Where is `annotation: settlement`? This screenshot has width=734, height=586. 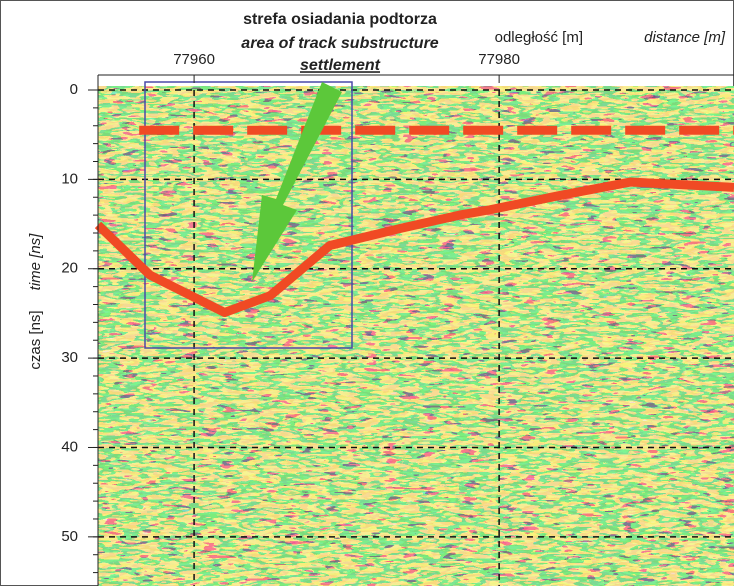 annotation: settlement is located at coordinates (340, 65).